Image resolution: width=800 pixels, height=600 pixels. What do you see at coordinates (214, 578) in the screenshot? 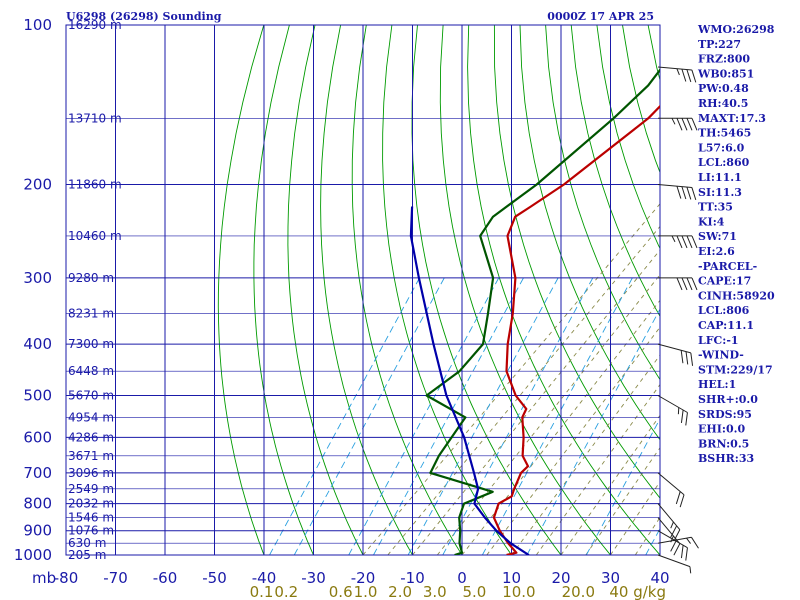
I see `temperature-tick-label: -50` at bounding box center [214, 578].